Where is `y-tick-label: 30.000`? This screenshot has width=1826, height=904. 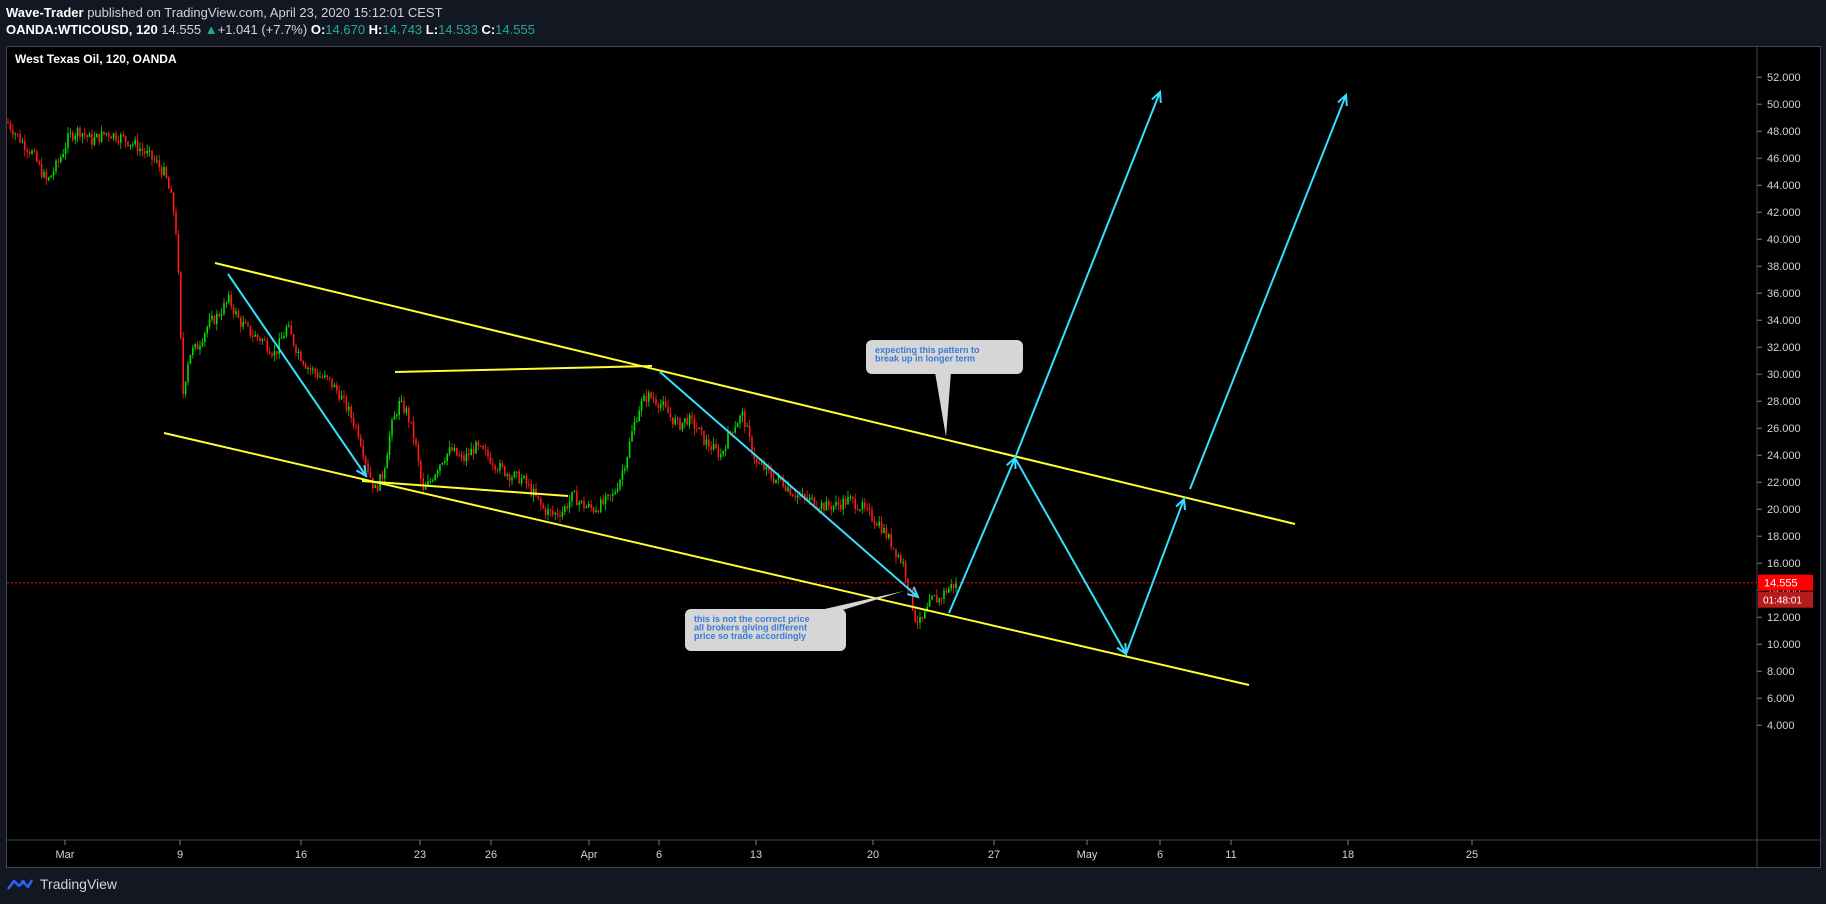 y-tick-label: 30.000 is located at coordinates (1784, 375).